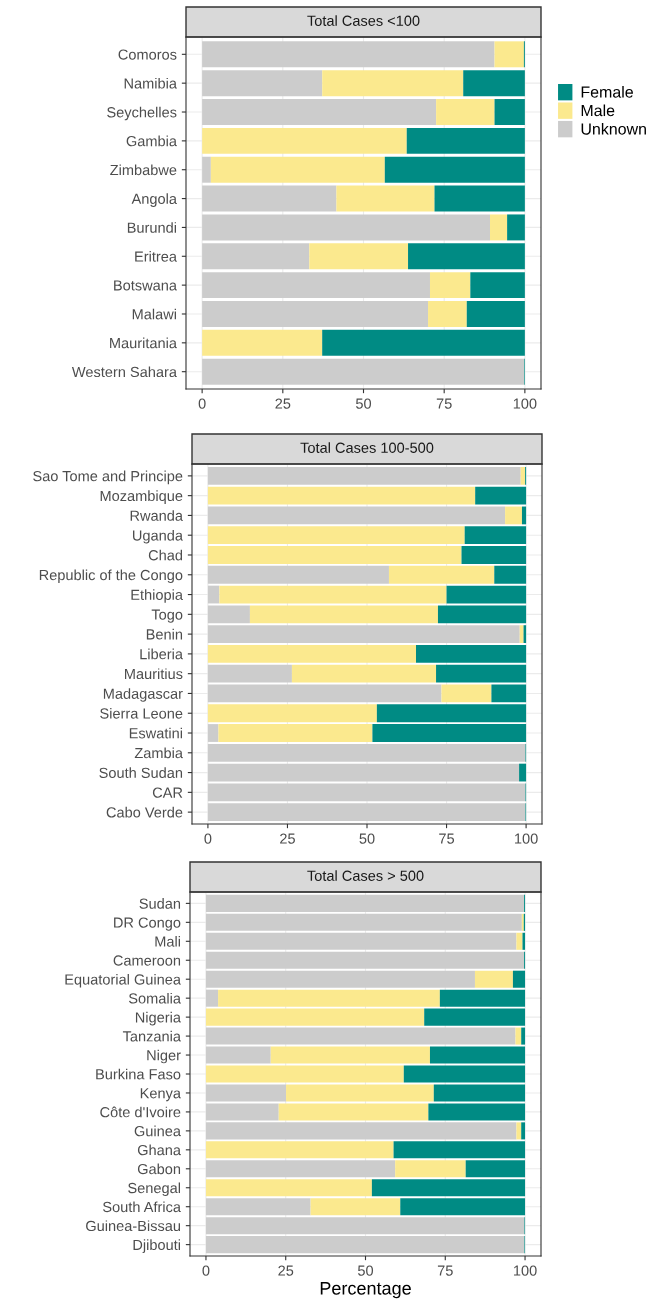 The width and height of the screenshot is (647, 1299). What do you see at coordinates (158, 536) in the screenshot?
I see `y-tick-label: Uganda` at bounding box center [158, 536].